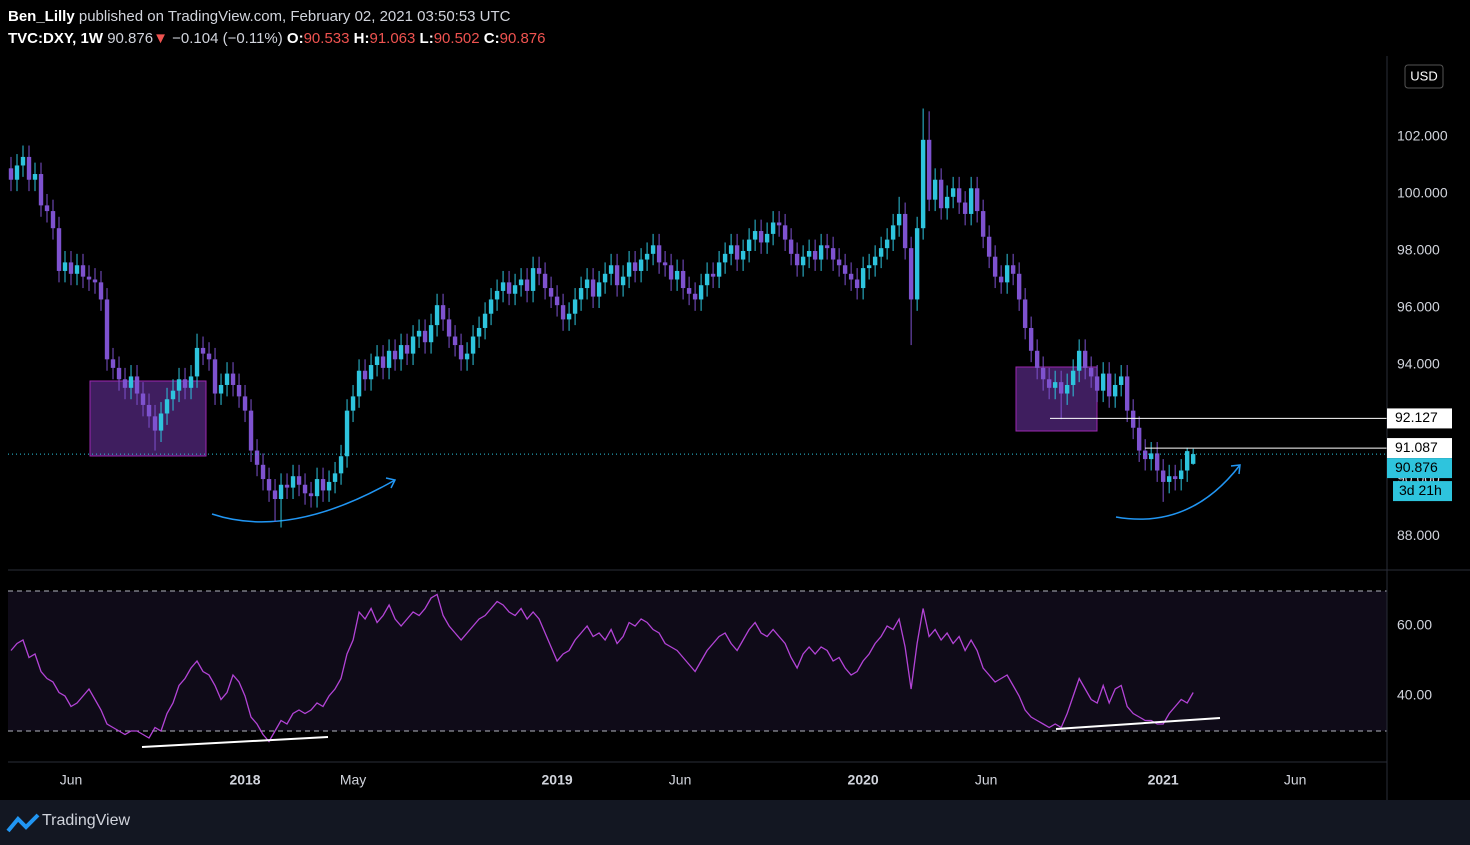  Describe the element at coordinates (23, 823) in the screenshot. I see `logo-mark` at that location.